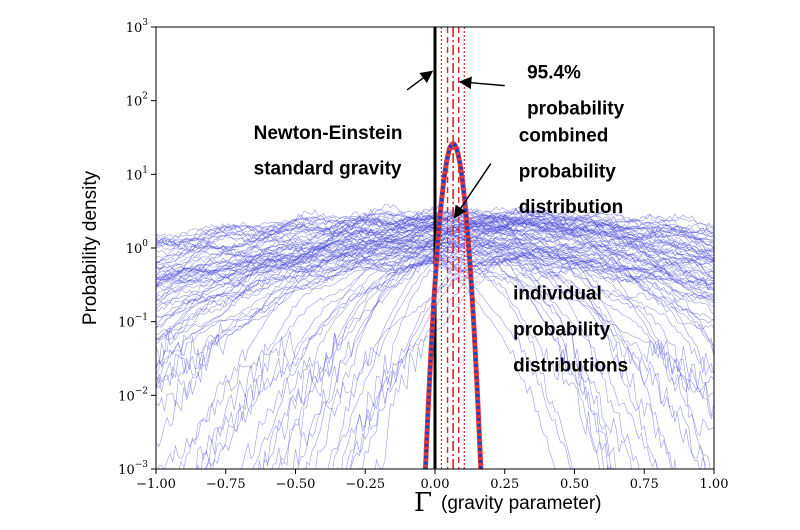 Image resolution: width=800 pixels, height=530 pixels. I want to click on x-tick-label: −0.75, so click(226, 484).